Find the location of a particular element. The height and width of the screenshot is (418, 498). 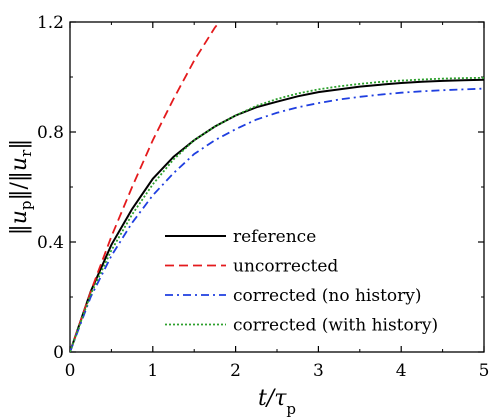

y-tick-label: 0.4 is located at coordinates (50, 243).